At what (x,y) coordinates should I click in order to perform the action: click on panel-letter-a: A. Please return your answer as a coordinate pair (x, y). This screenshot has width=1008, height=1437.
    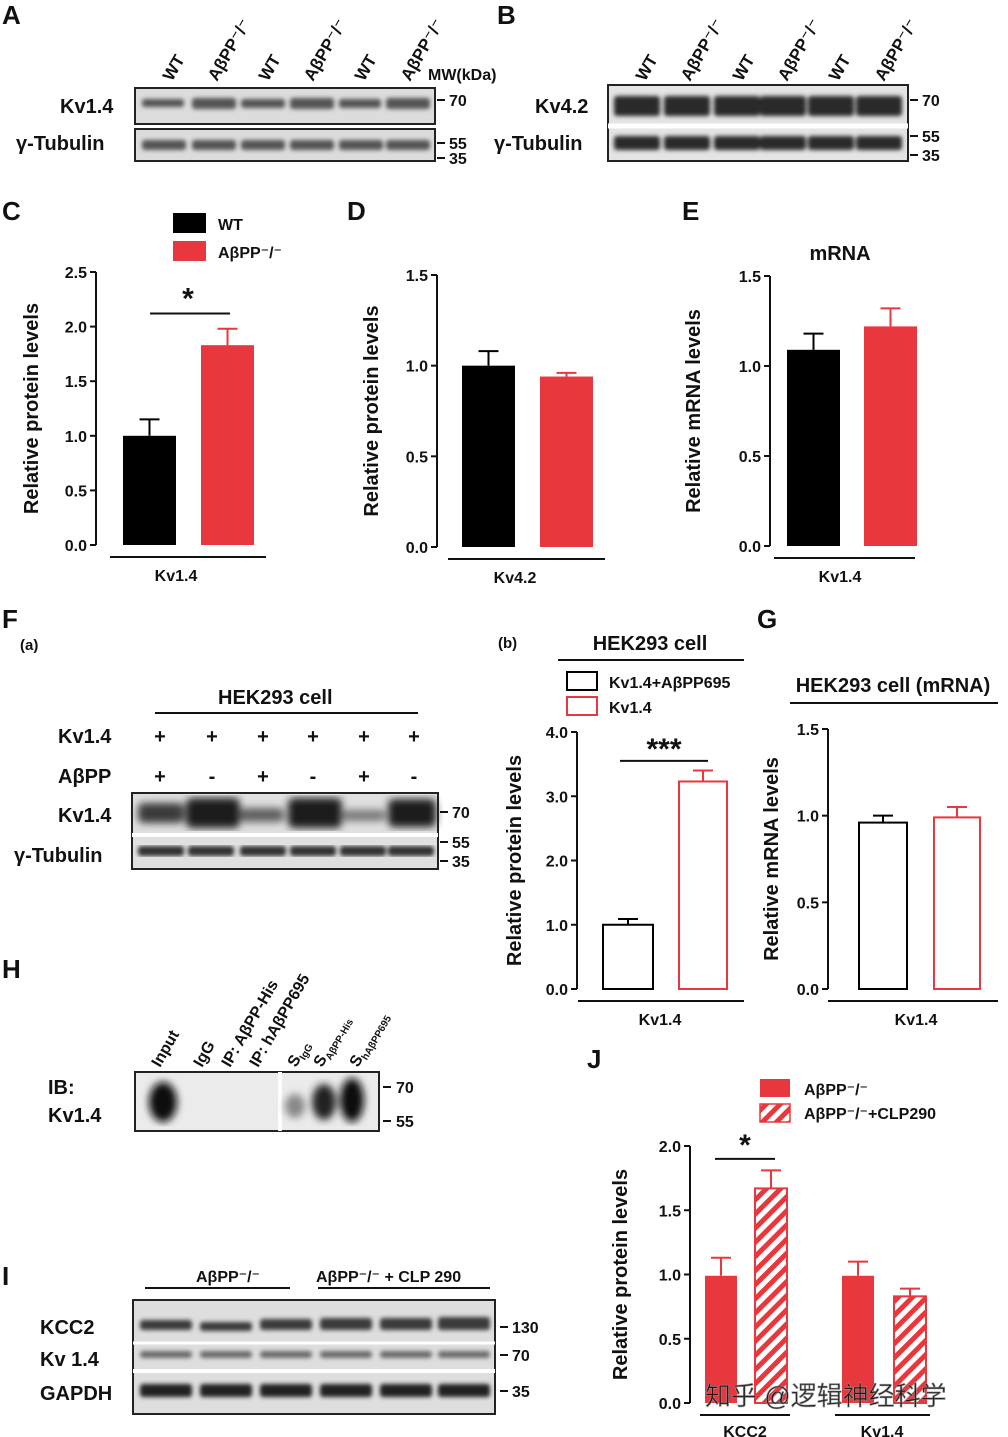
    Looking at the image, I should click on (11, 15).